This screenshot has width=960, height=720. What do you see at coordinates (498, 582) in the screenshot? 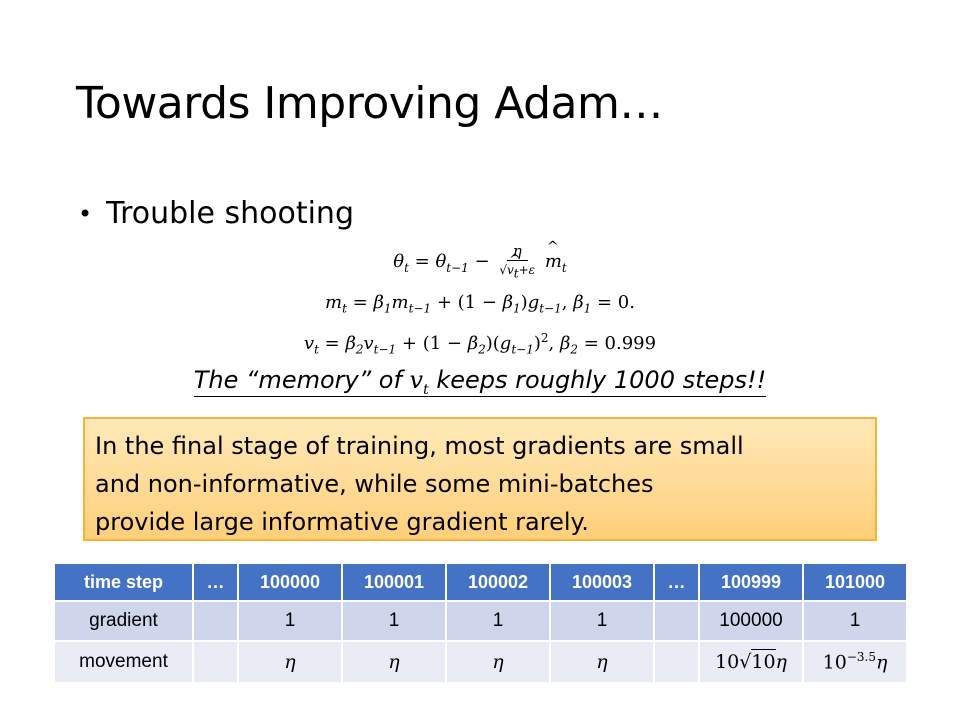
I see `header-cell: 100002` at bounding box center [498, 582].